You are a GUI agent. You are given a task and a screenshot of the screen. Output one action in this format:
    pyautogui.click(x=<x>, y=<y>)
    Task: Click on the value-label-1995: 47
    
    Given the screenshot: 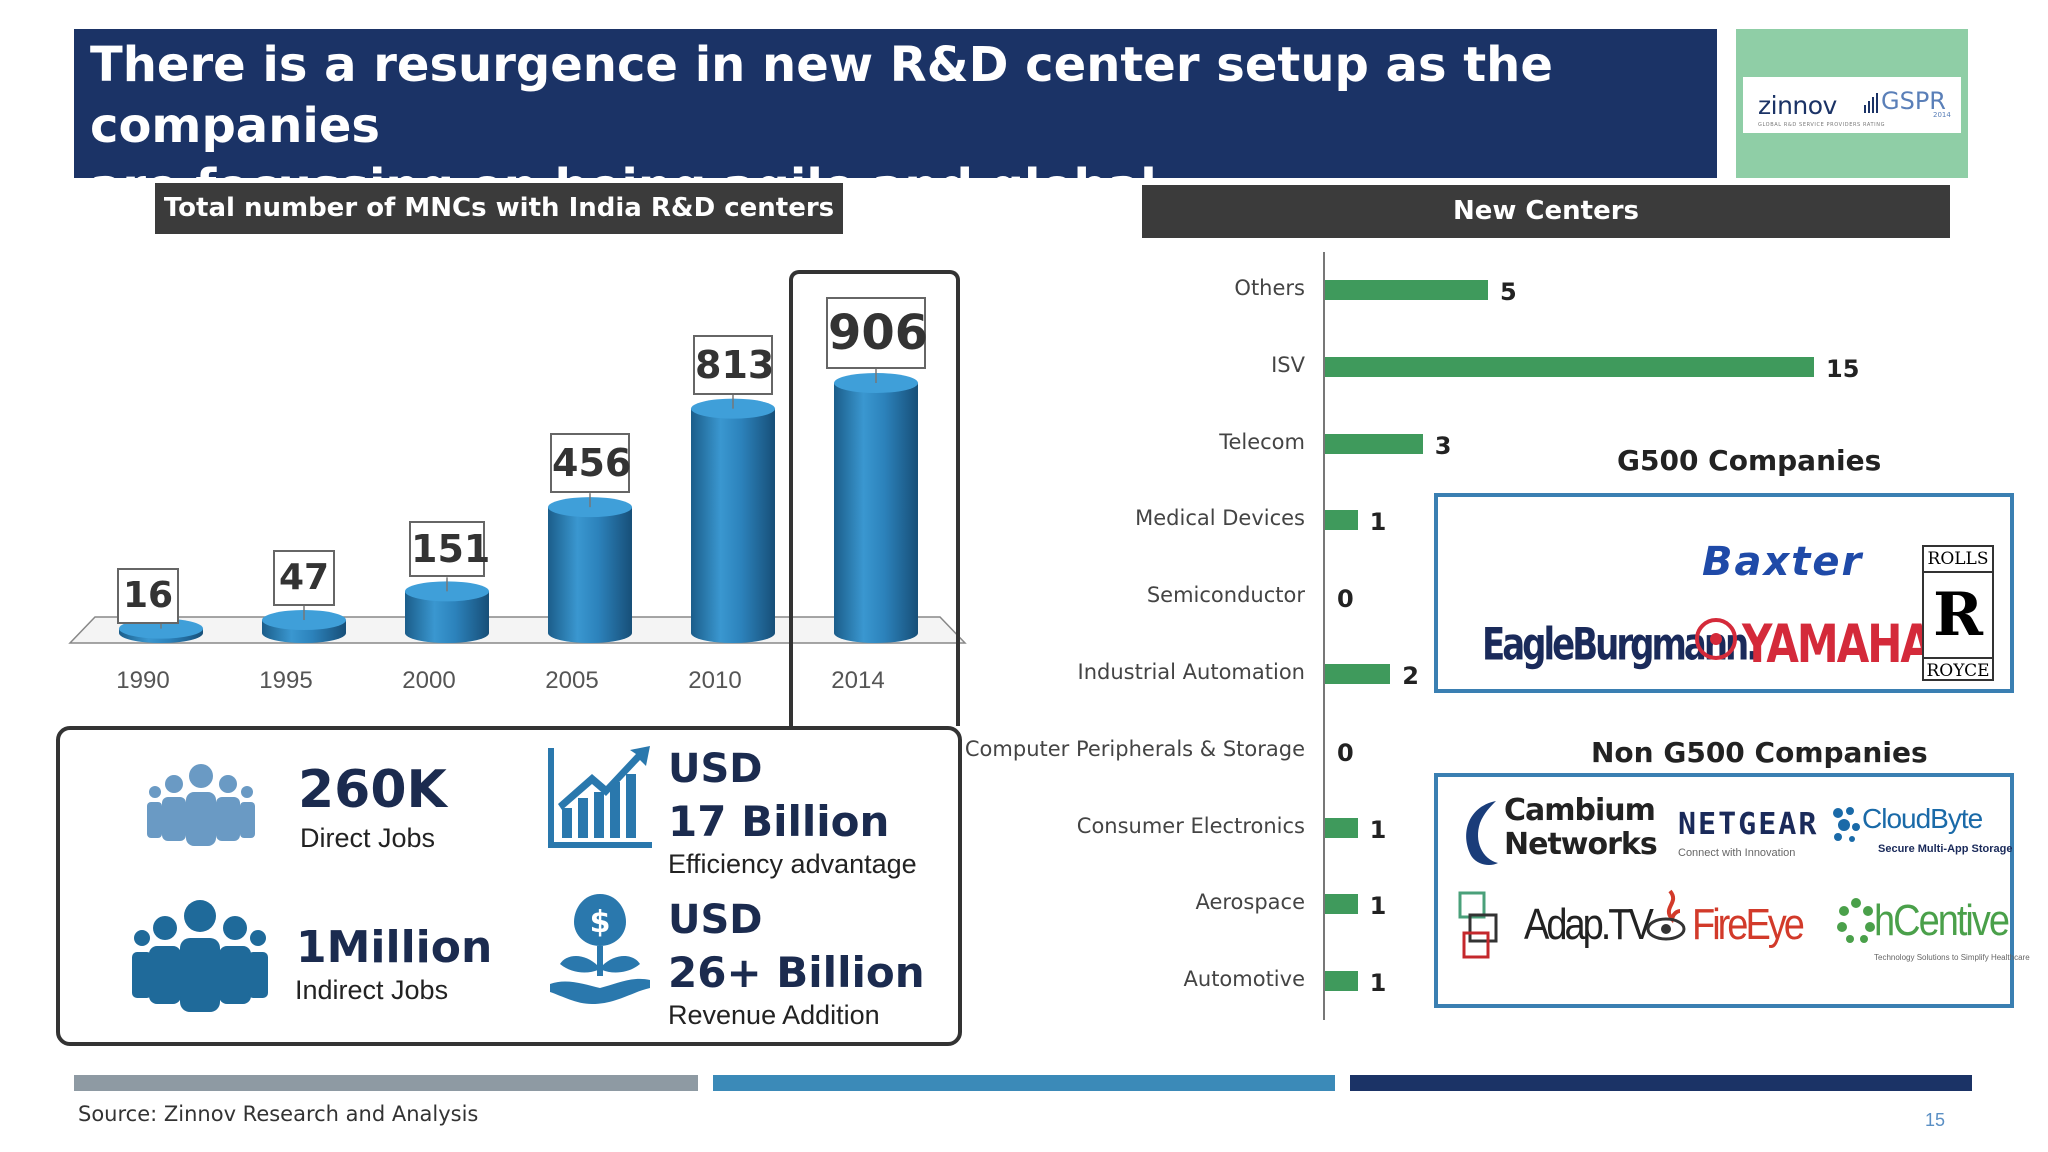 What is the action you would take?
    pyautogui.click(x=304, y=578)
    